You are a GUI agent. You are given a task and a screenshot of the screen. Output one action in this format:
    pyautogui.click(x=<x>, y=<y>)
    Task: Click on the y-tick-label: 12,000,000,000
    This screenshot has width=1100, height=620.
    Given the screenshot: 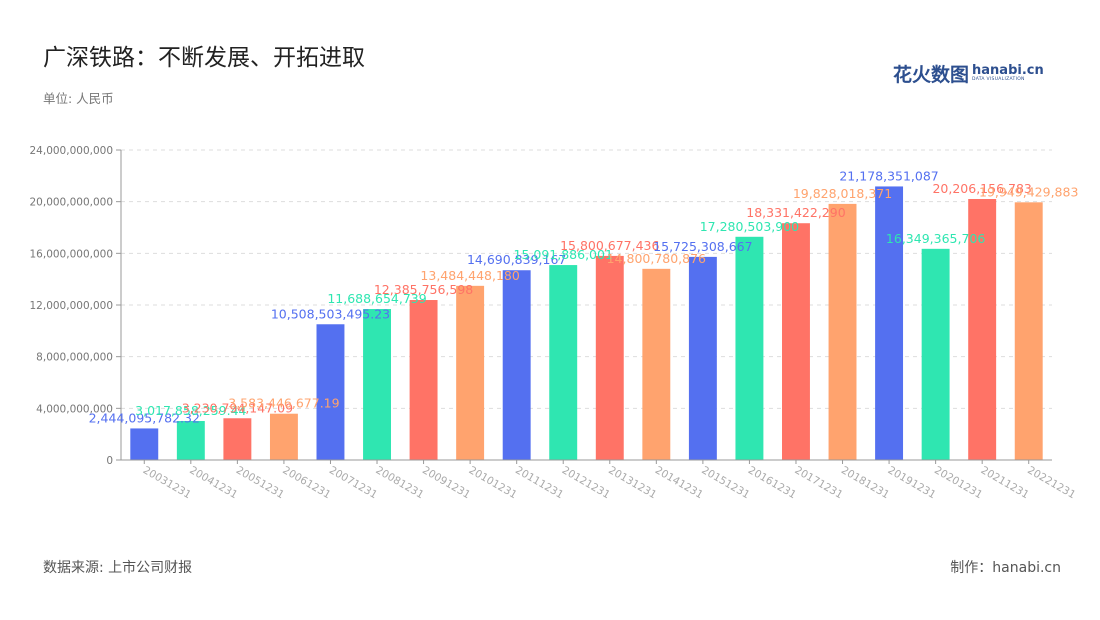 What is the action you would take?
    pyautogui.click(x=72, y=306)
    